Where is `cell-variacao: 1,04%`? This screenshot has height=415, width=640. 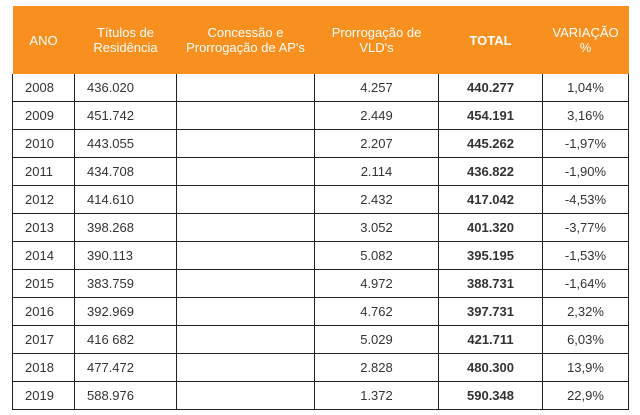
cell-variacao: 1,04% is located at coordinates (585, 88).